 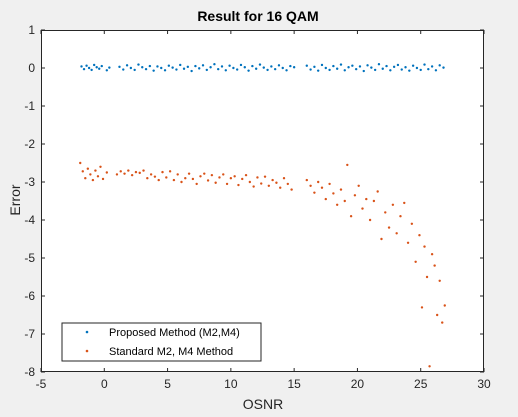 I want to click on x-tick-label: 30, so click(x=484, y=384).